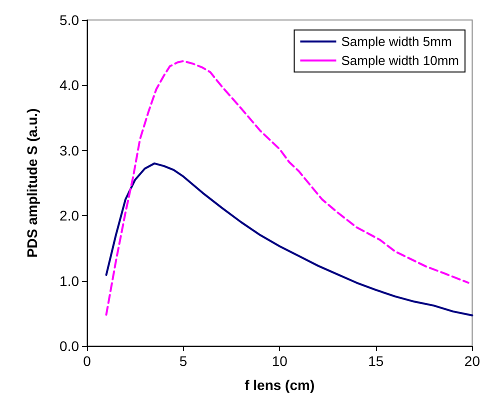  I want to click on y-tick-label: 0.0, so click(70, 346).